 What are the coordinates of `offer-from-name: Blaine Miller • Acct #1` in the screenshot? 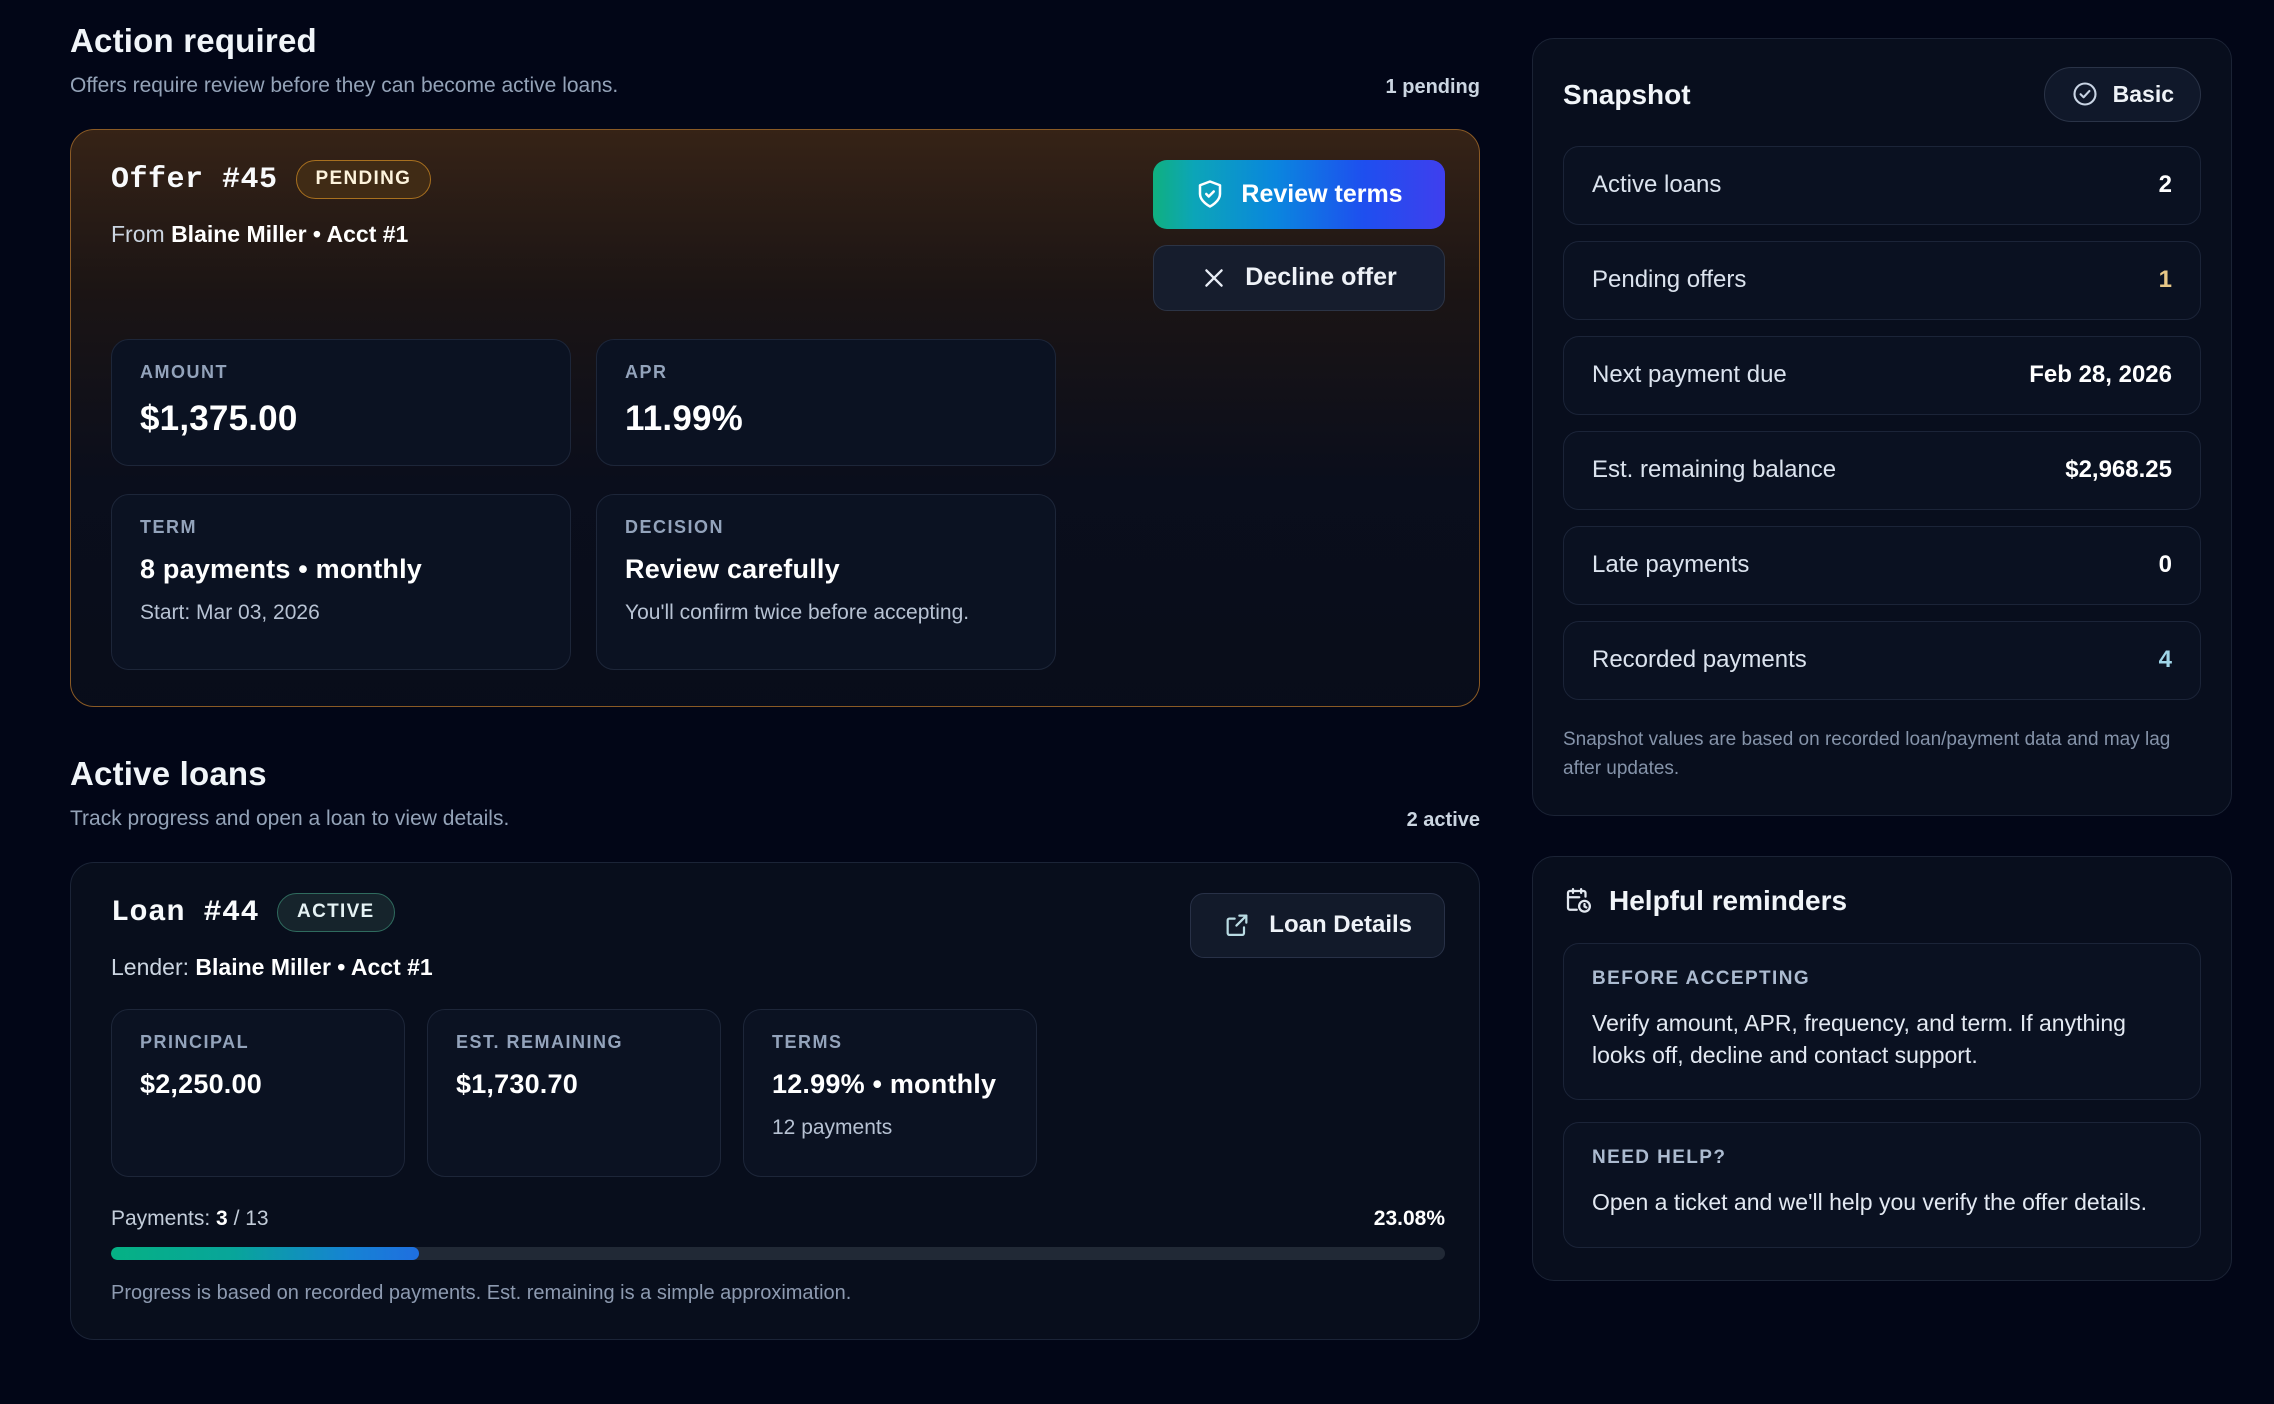 It's located at (290, 234).